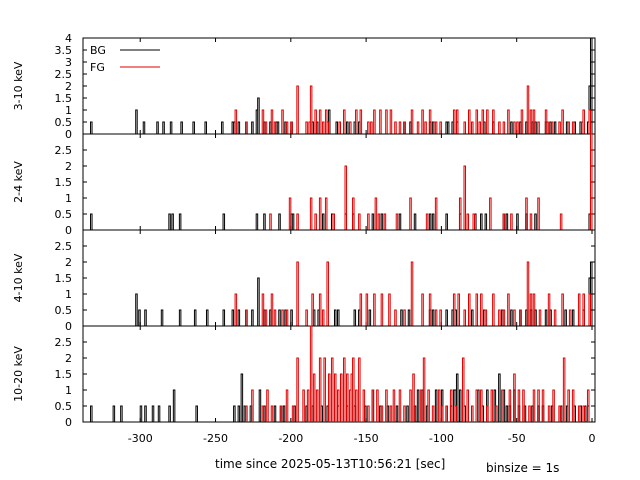  I want to click on legend-label-bg: BG, so click(98, 50).